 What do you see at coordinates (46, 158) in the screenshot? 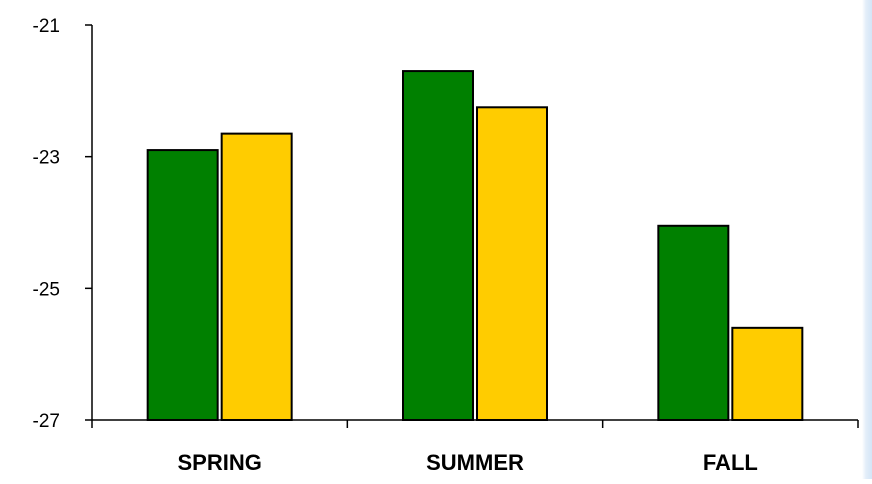
I see `y-tick-label: -23` at bounding box center [46, 158].